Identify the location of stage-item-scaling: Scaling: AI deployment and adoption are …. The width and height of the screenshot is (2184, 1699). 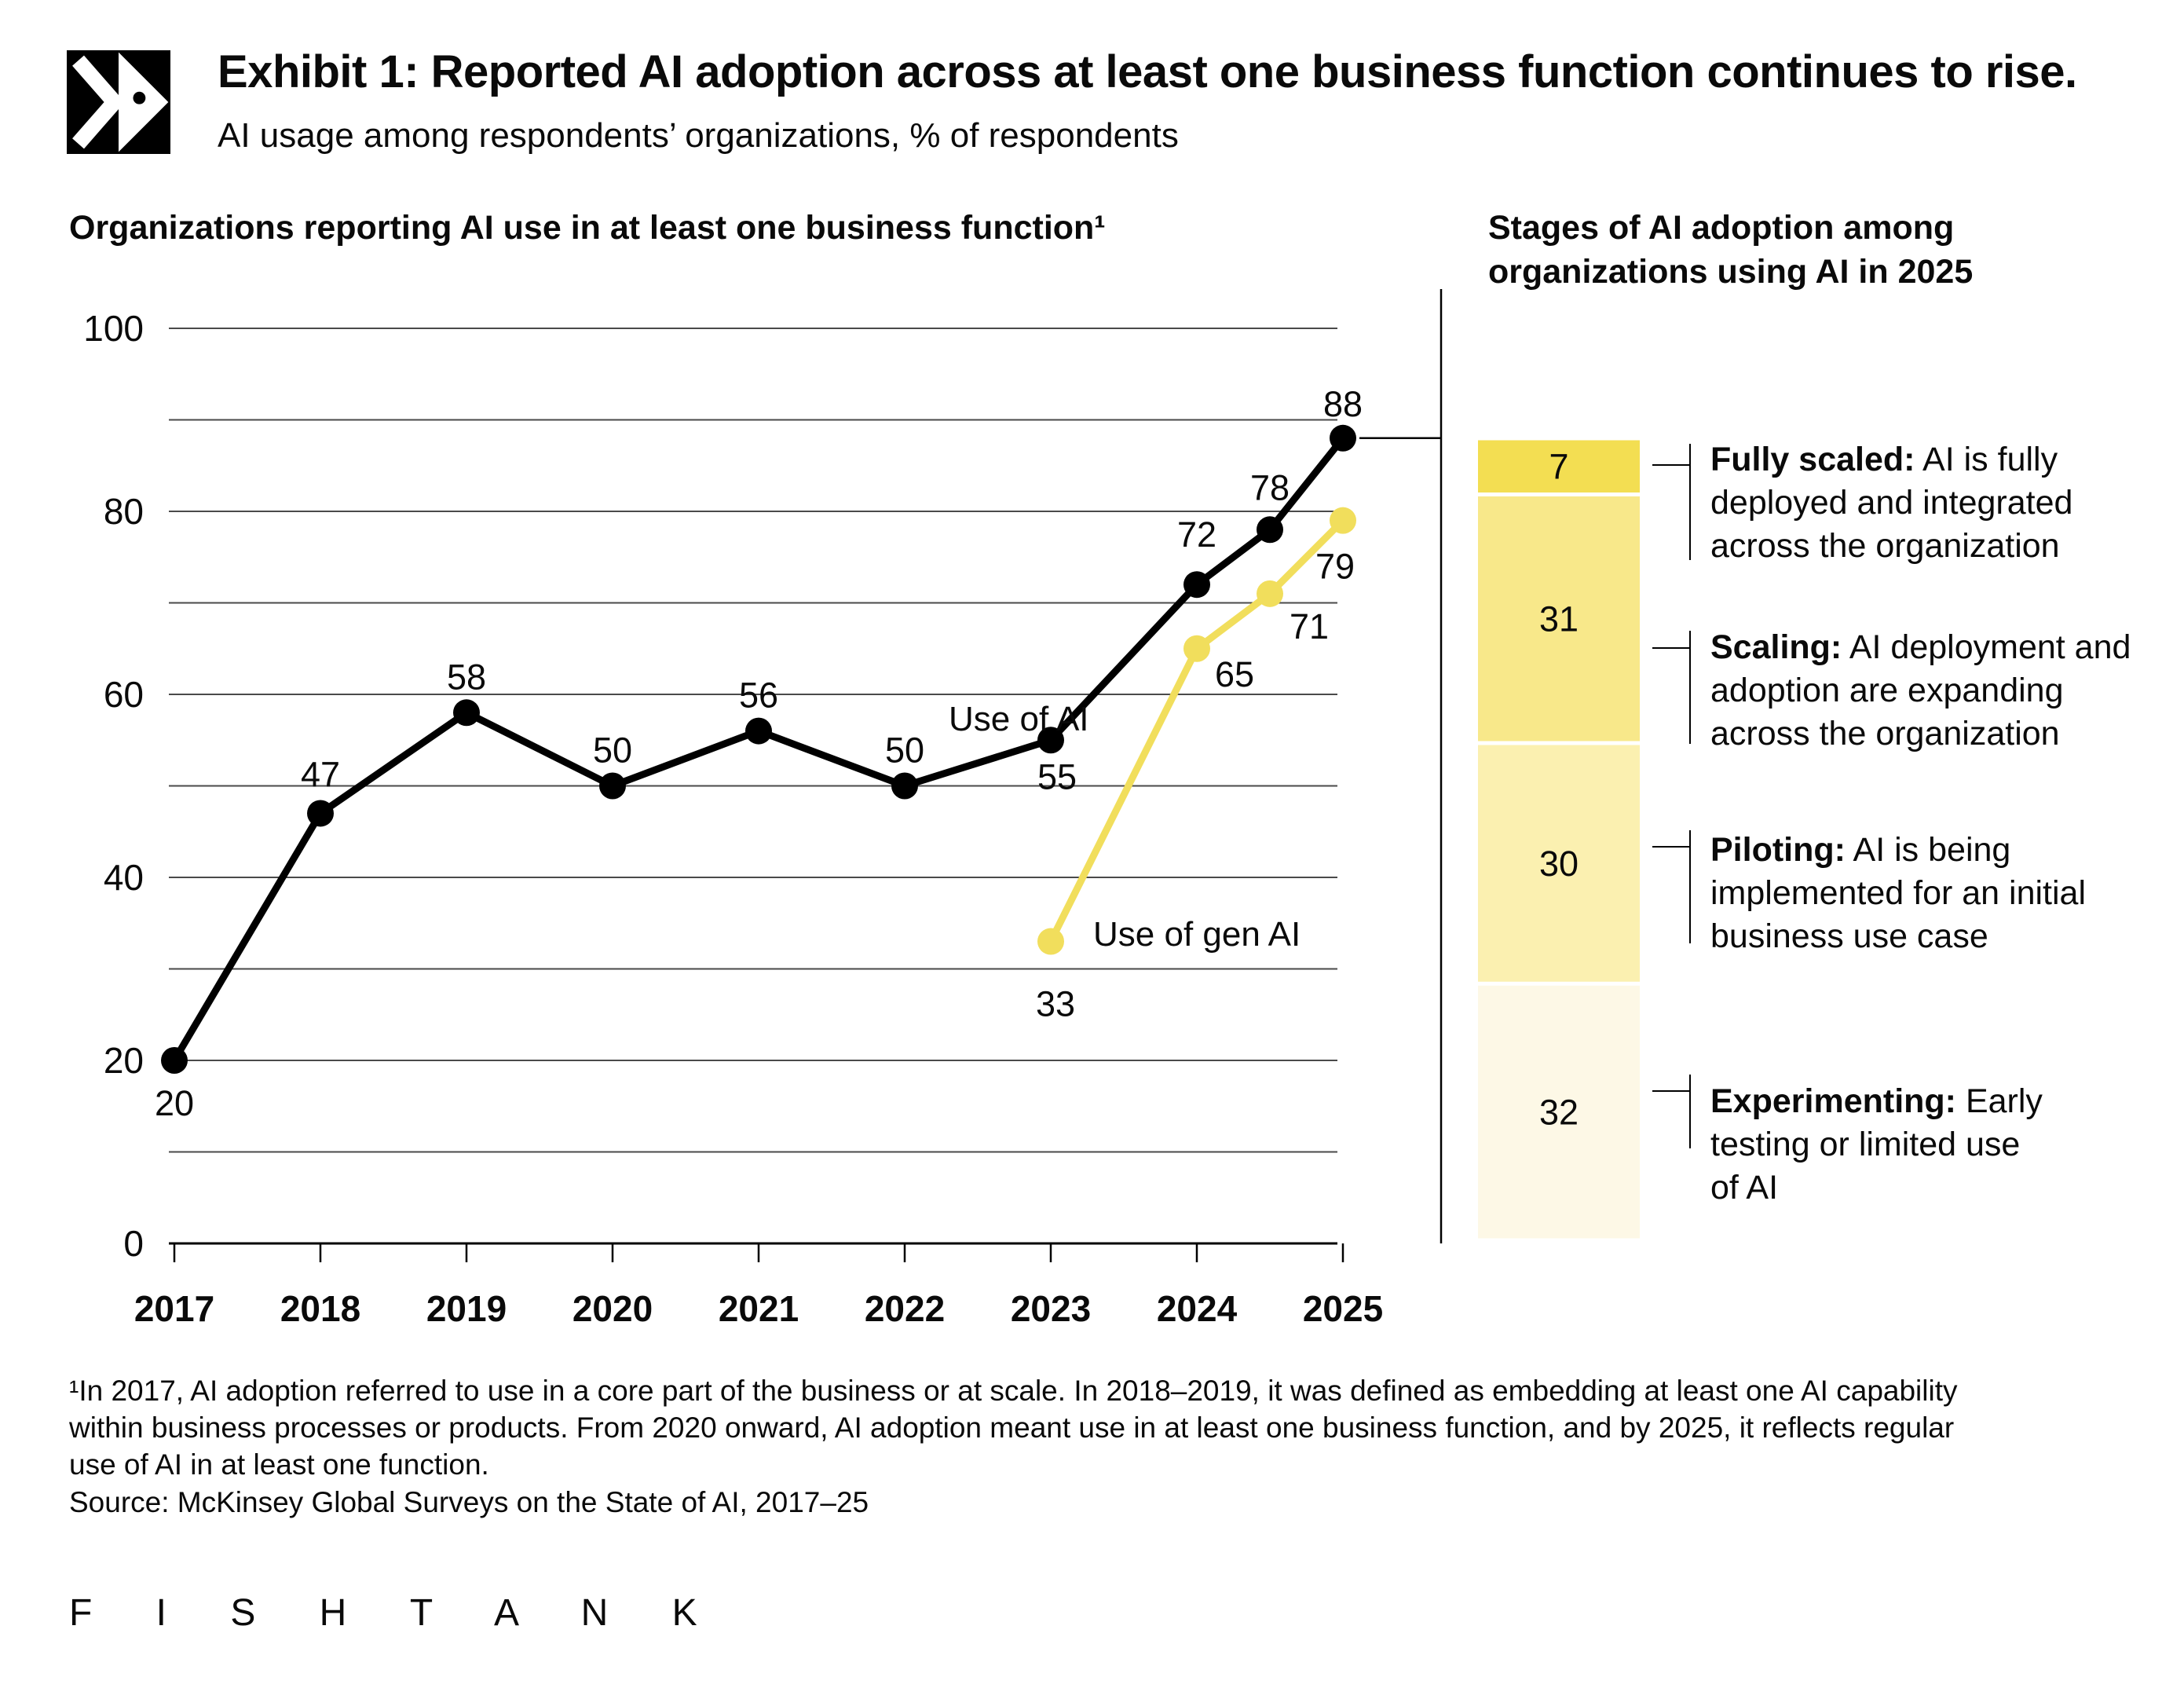
(1947, 691).